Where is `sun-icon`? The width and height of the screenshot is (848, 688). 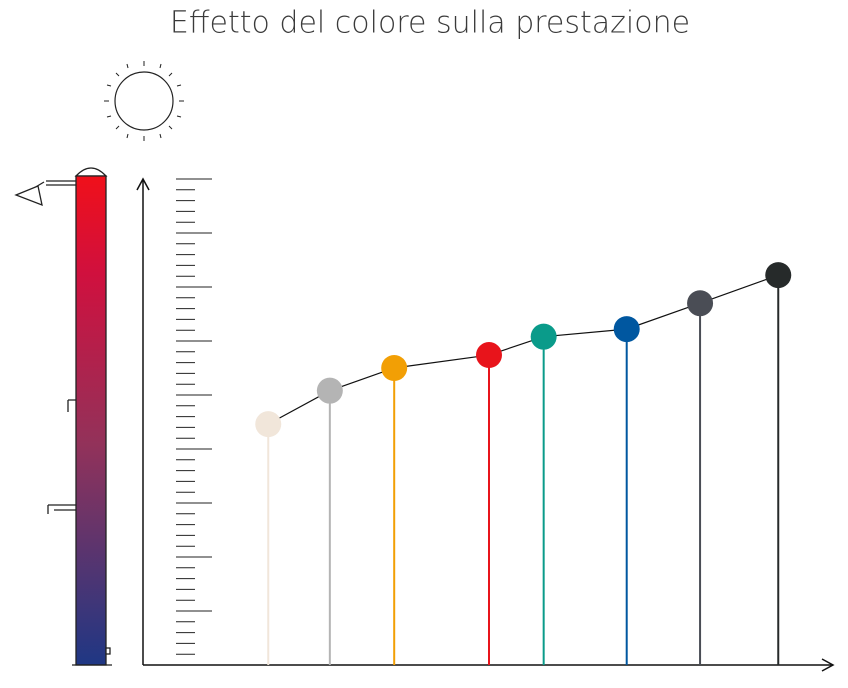
sun-icon is located at coordinates (144, 101).